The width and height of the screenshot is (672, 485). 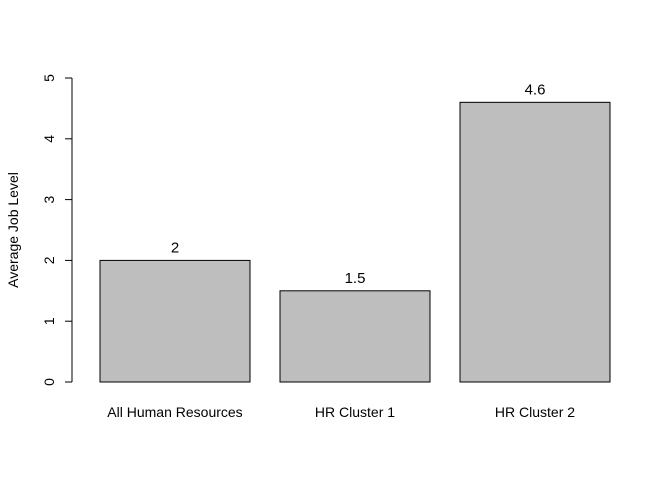 What do you see at coordinates (535, 412) in the screenshot?
I see `x-category-label: HR Cluster 2` at bounding box center [535, 412].